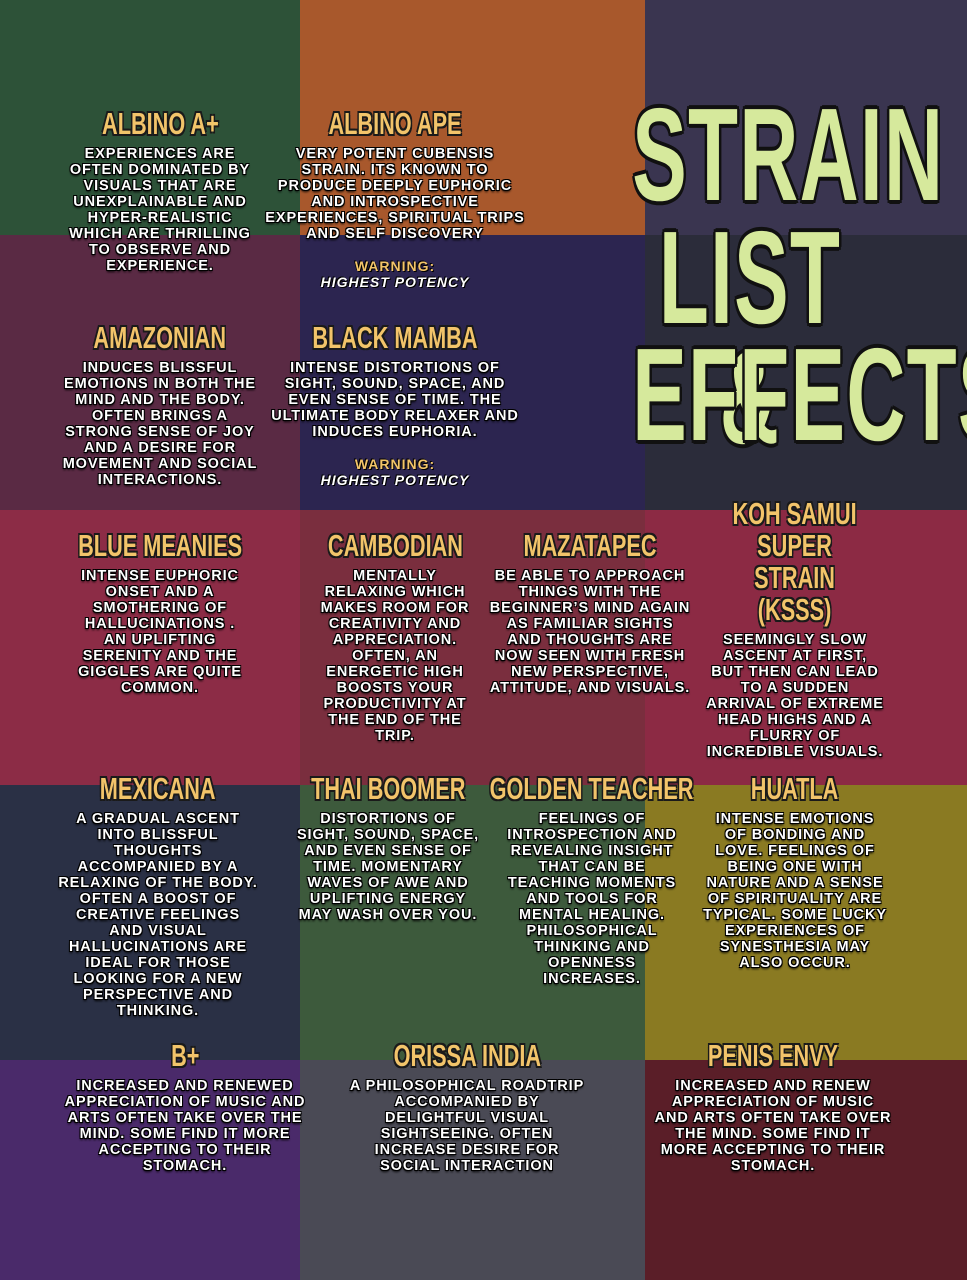 The image size is (967, 1280). I want to click on strain-name: B+, so click(185, 1055).